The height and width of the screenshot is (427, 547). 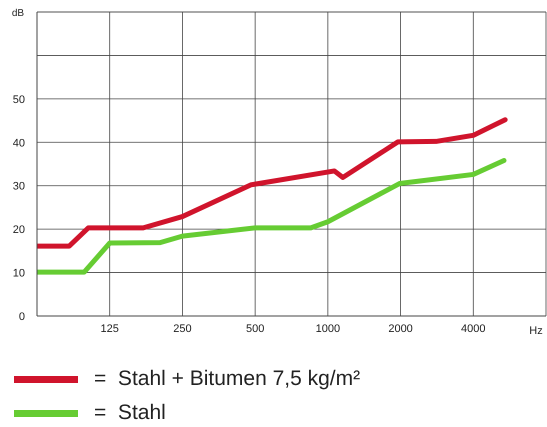 What do you see at coordinates (18, 100) in the screenshot?
I see `y-tick-label: 50` at bounding box center [18, 100].